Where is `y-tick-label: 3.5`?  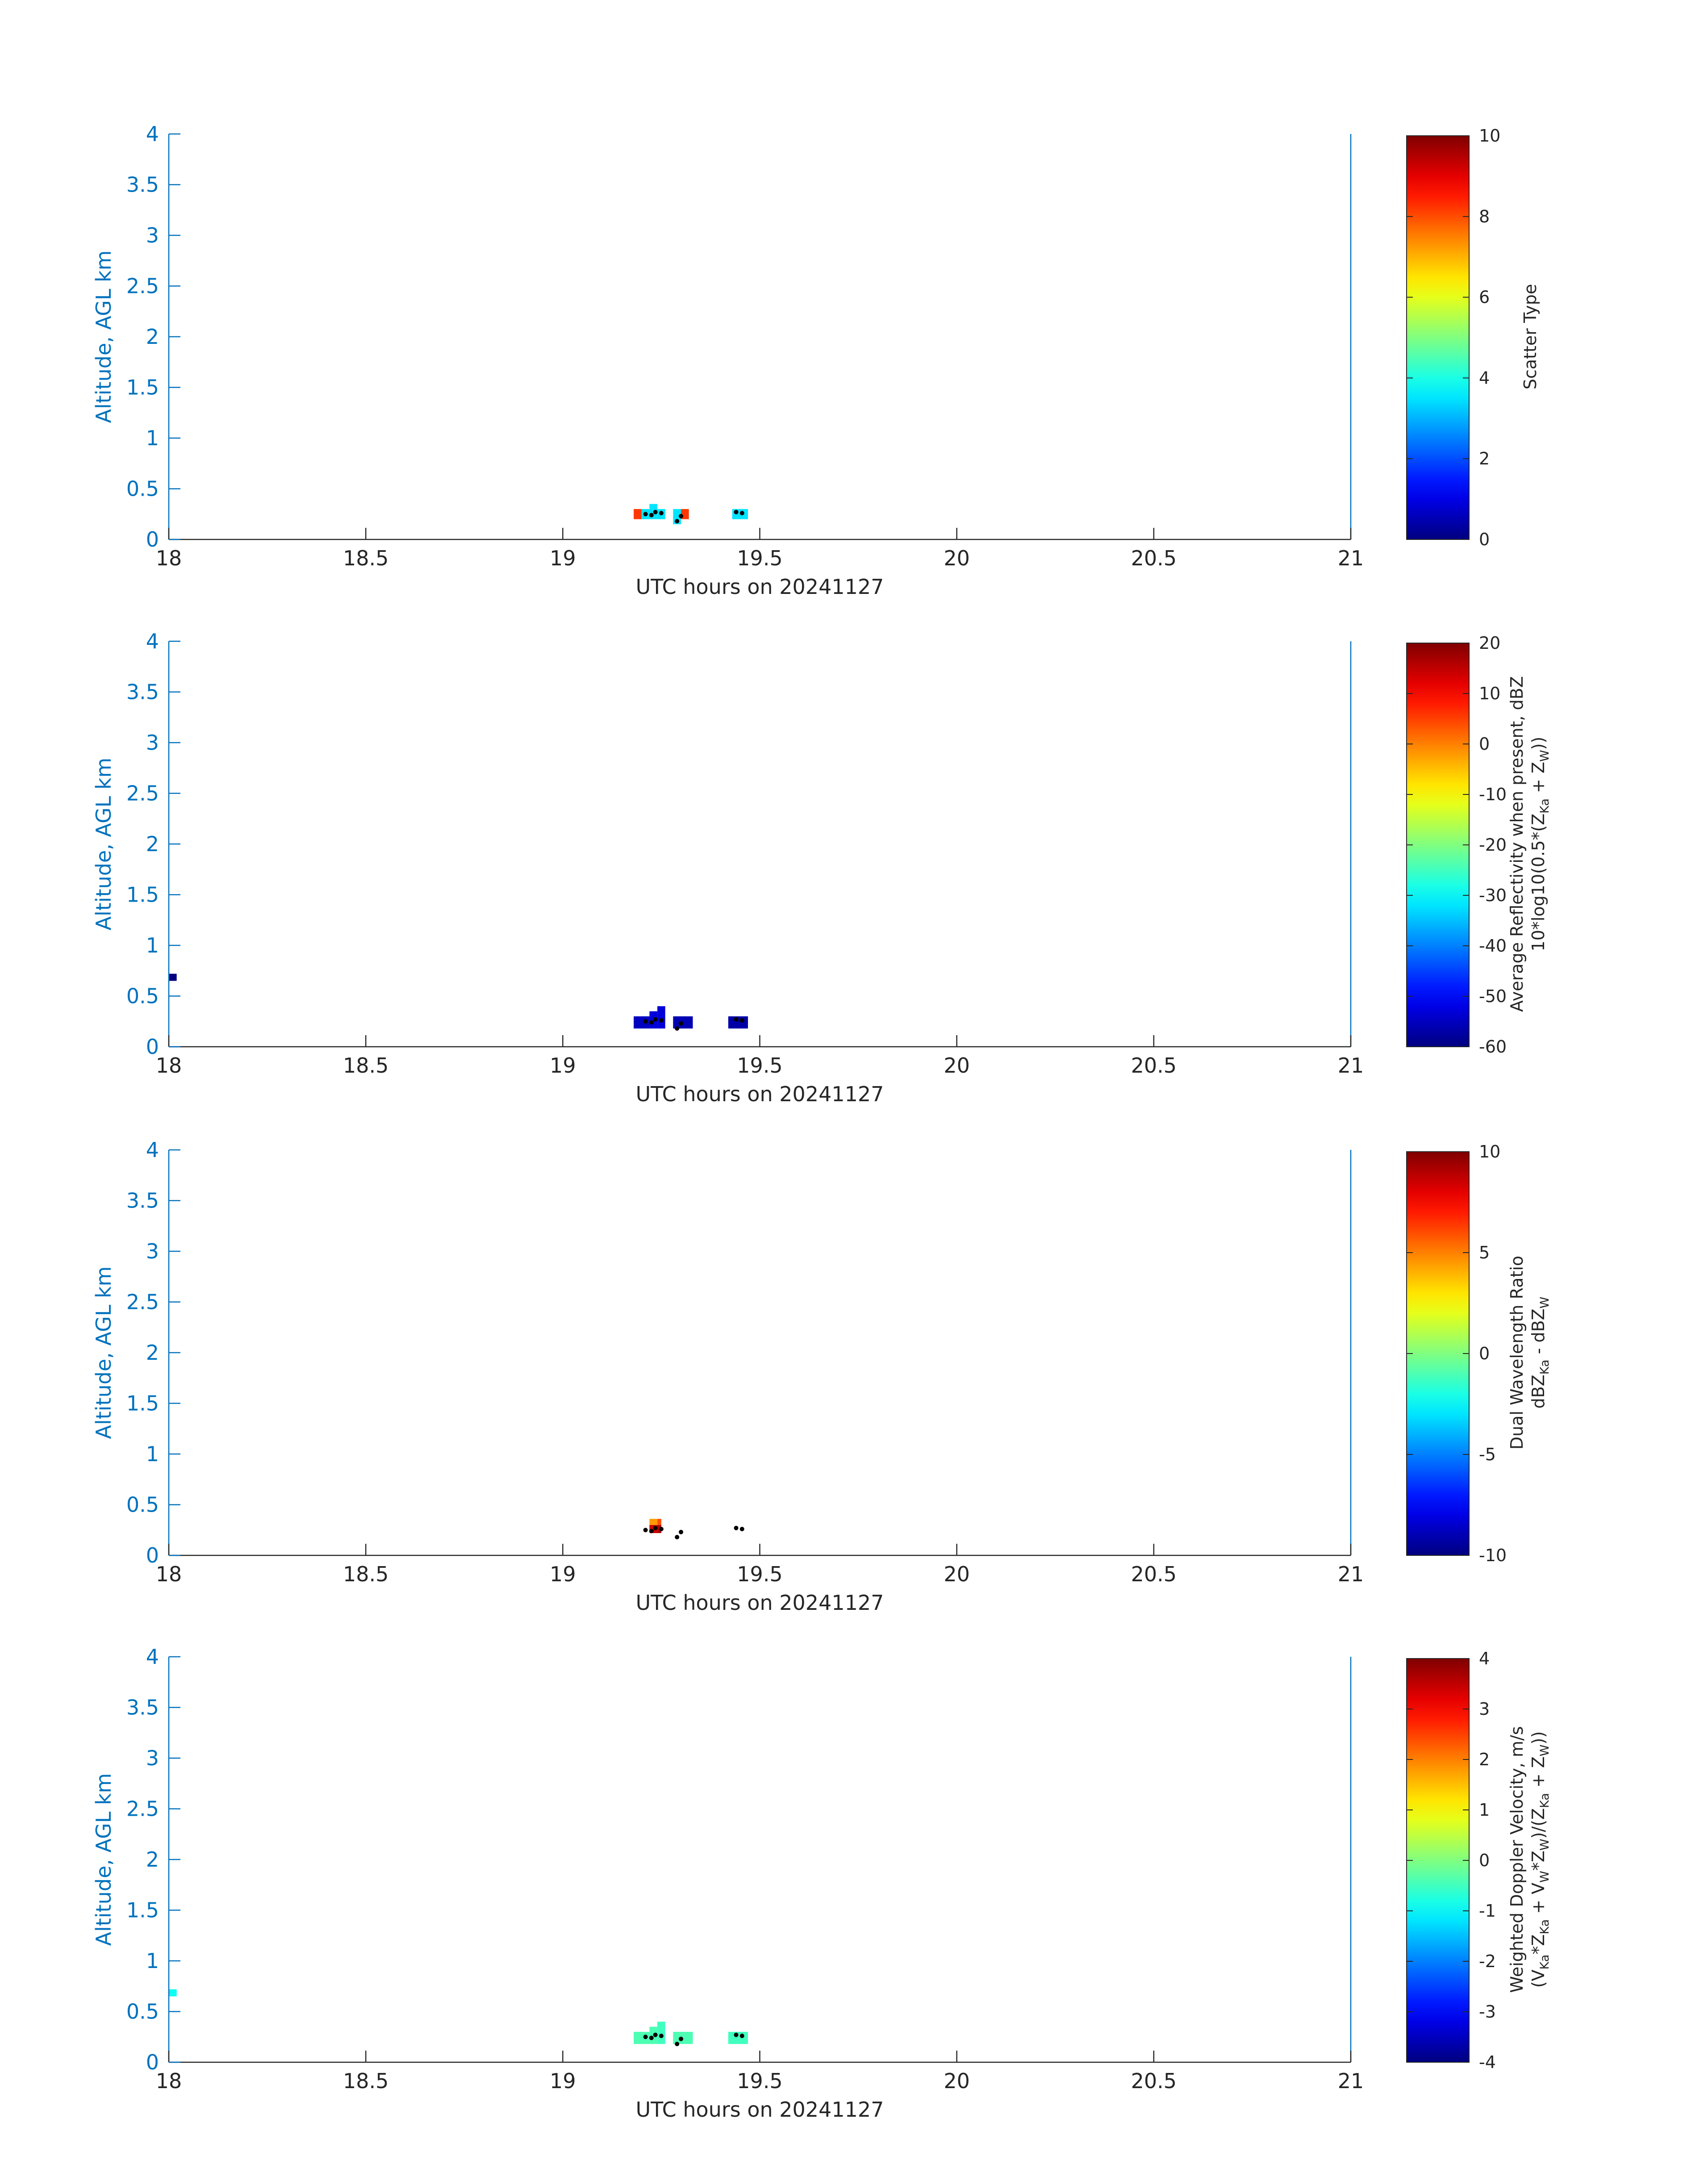 y-tick-label: 3.5 is located at coordinates (142, 185).